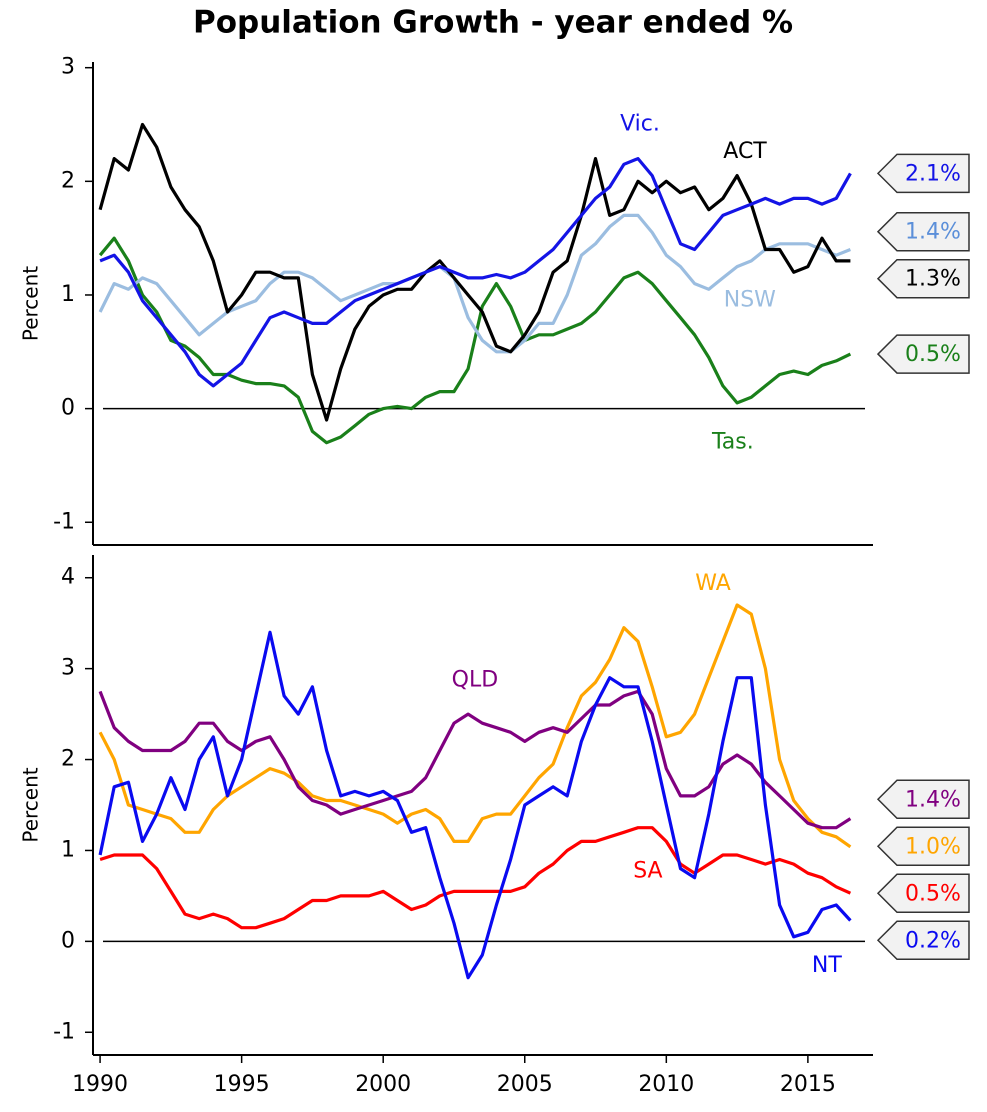 The image size is (987, 1112). What do you see at coordinates (475, 679) in the screenshot?
I see `series-label: QLD` at bounding box center [475, 679].